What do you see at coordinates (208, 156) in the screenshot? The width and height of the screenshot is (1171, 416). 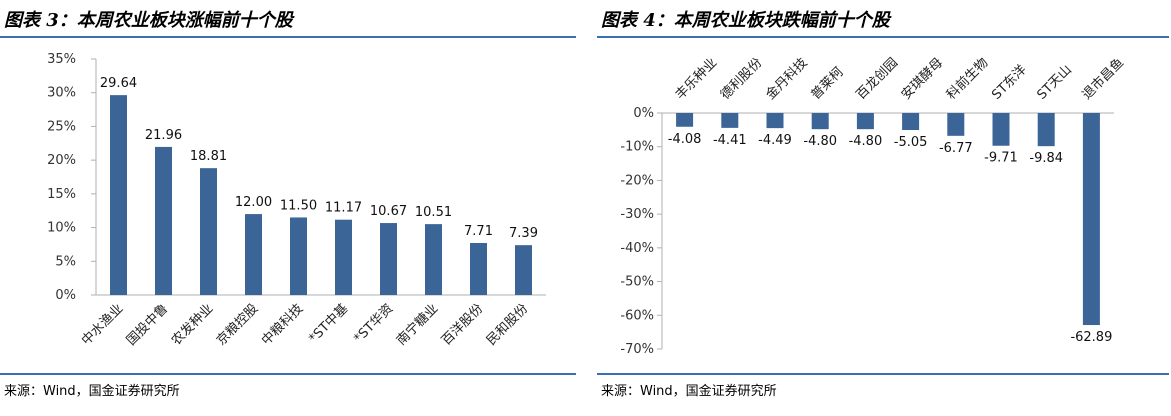 I see `data-label: 18.81` at bounding box center [208, 156].